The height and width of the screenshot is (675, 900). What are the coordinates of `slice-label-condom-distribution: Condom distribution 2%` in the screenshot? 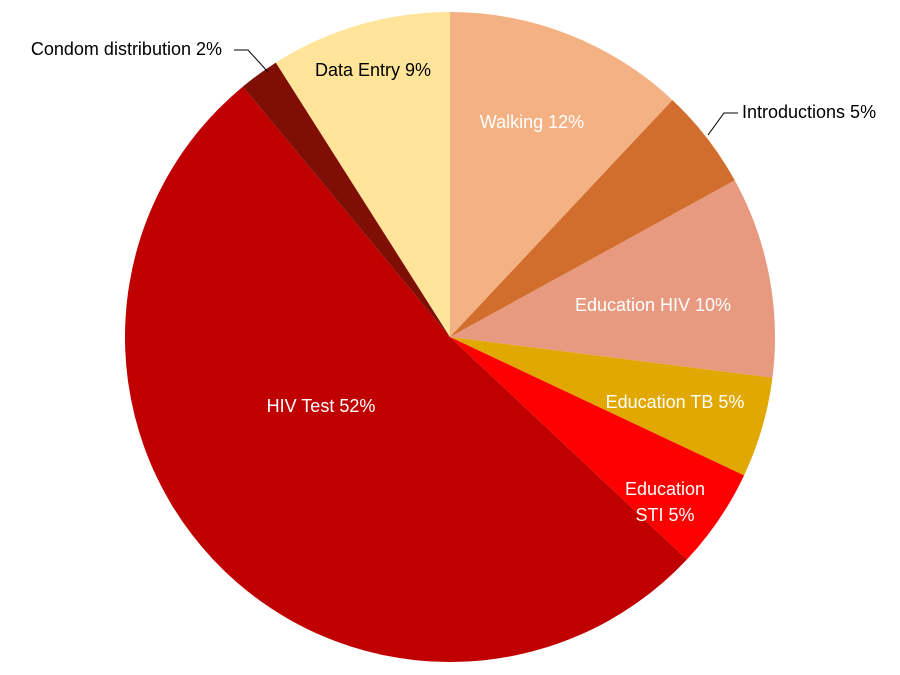 It's located at (126, 49).